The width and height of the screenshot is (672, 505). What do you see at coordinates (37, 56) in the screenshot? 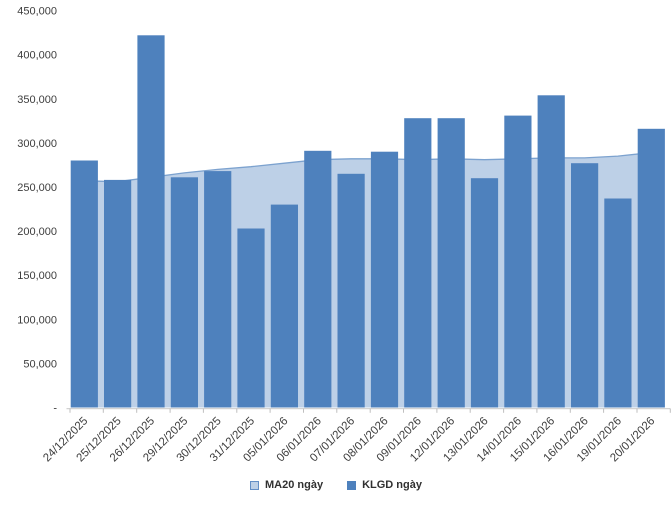
I see `y-tick-label: 400,000` at bounding box center [37, 56].